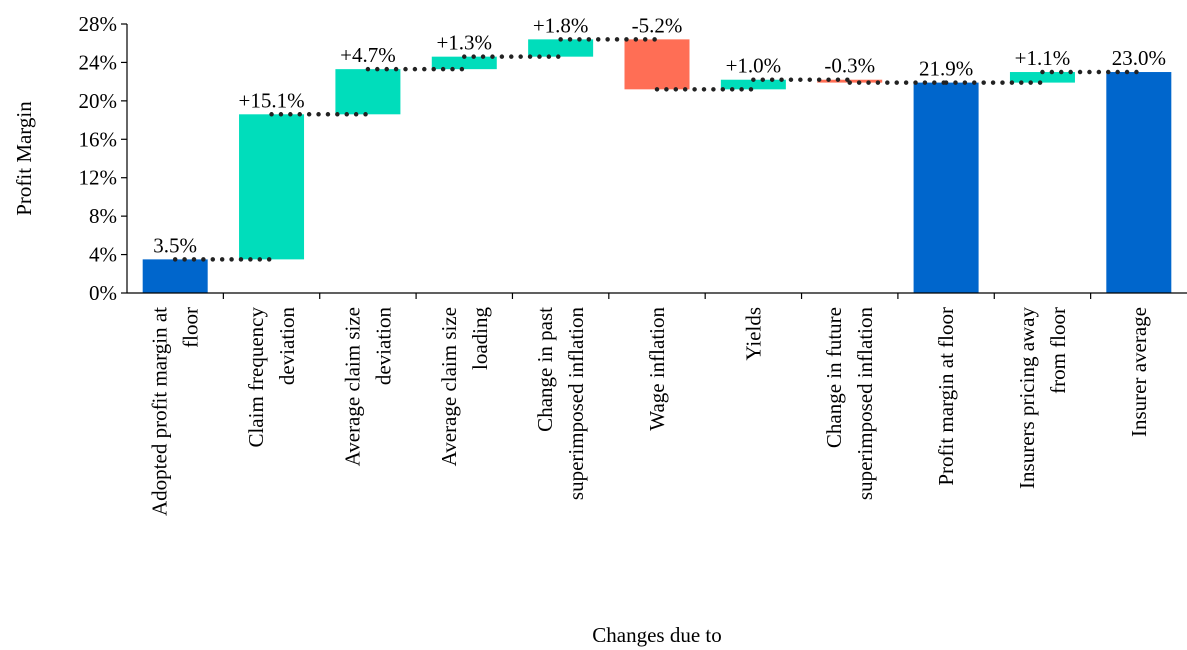  What do you see at coordinates (271, 100) in the screenshot?
I see `bar-value-label: +15.1%` at bounding box center [271, 100].